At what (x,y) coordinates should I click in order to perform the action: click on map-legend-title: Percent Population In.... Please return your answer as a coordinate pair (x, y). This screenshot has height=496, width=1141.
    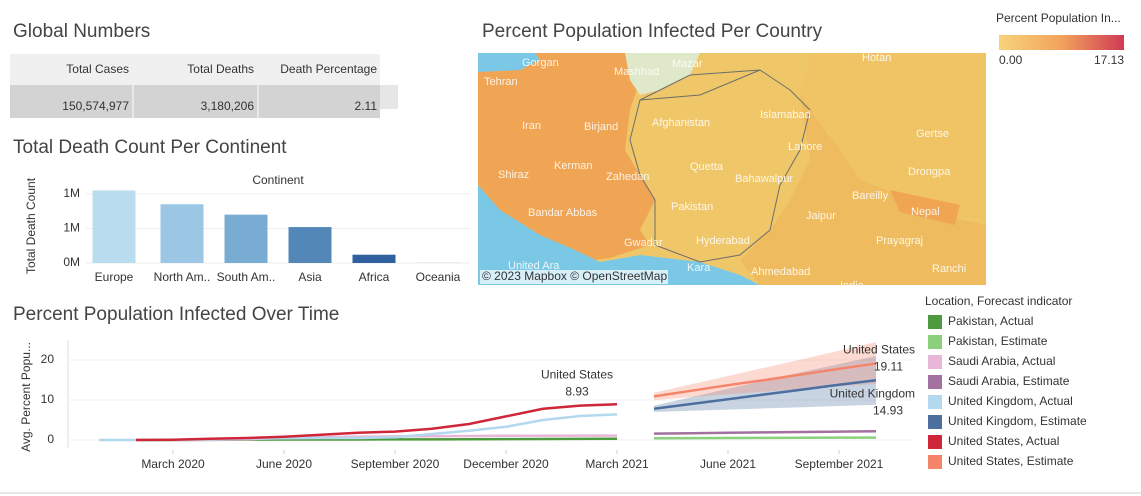
    Looking at the image, I should click on (1058, 18).